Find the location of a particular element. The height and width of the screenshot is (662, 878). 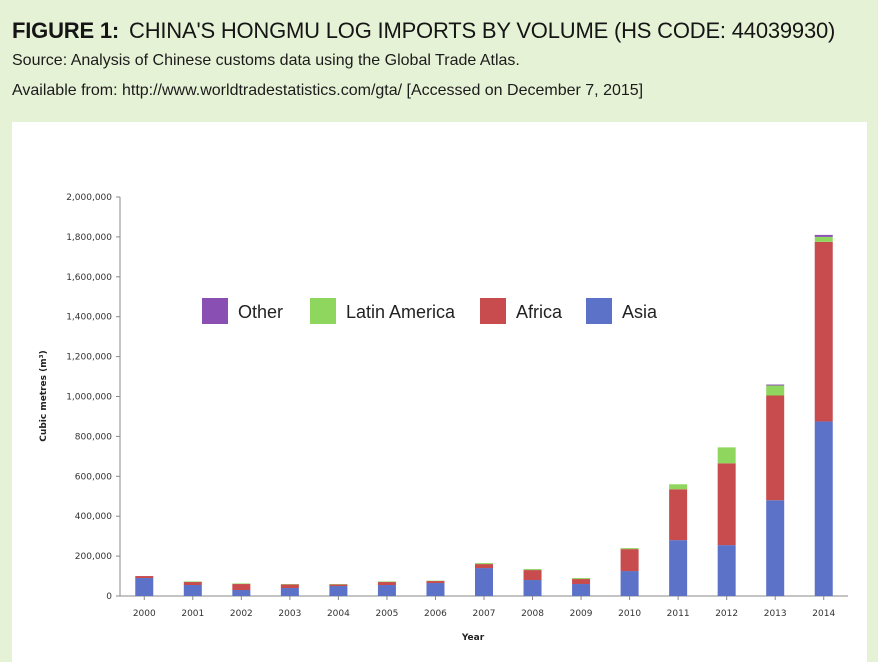

bar-africa-2009 is located at coordinates (581, 582).